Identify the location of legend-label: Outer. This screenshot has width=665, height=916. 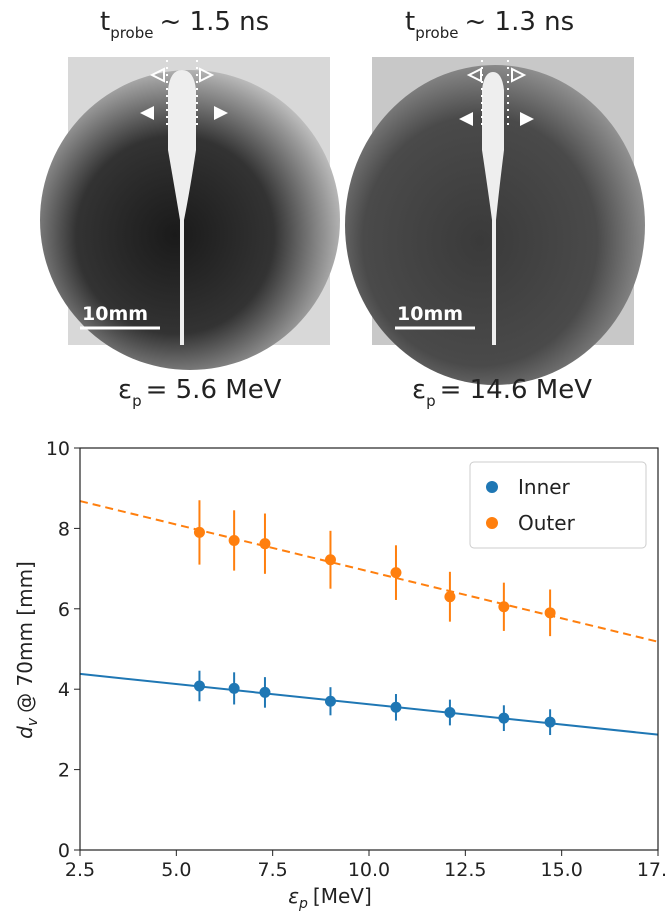
(547, 523).